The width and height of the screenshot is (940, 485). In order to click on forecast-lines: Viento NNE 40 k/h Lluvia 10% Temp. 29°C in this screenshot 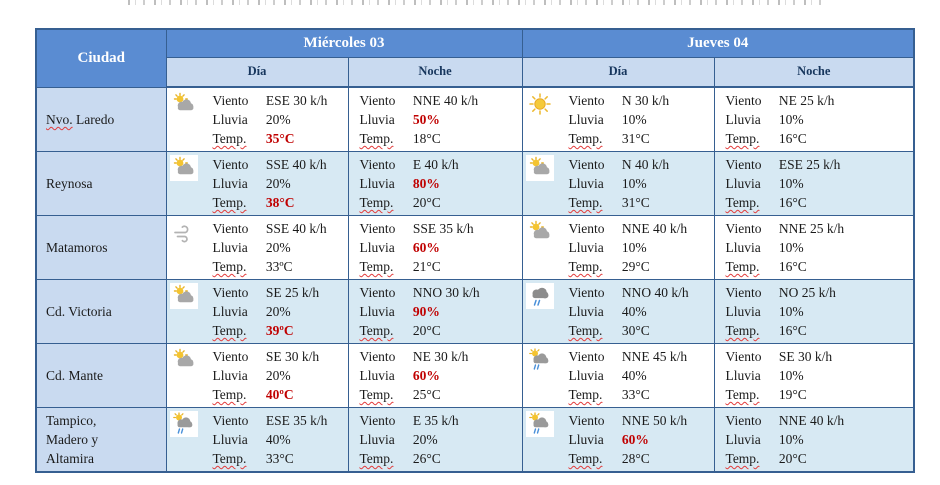, I will do `click(639, 247)`.